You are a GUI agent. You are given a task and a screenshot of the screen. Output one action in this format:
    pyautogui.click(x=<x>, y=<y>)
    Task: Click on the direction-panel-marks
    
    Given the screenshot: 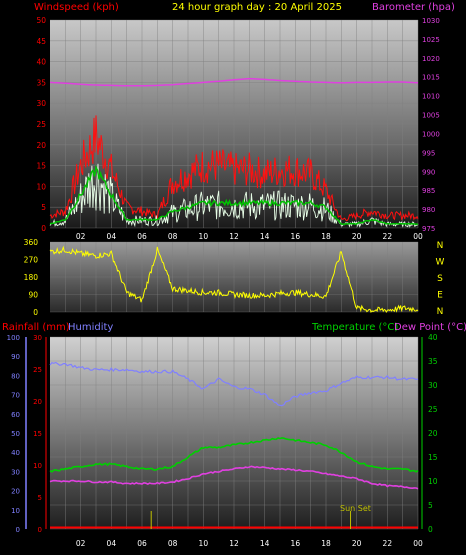 What is the action you would take?
    pyautogui.click(x=234, y=279)
    